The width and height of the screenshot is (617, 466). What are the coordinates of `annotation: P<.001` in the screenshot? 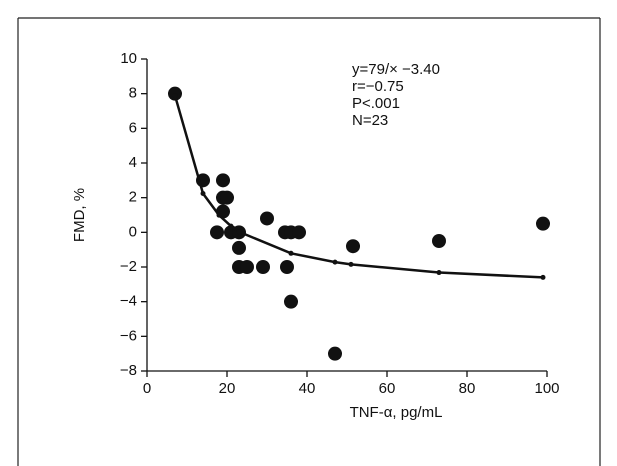 It's located at (376, 103).